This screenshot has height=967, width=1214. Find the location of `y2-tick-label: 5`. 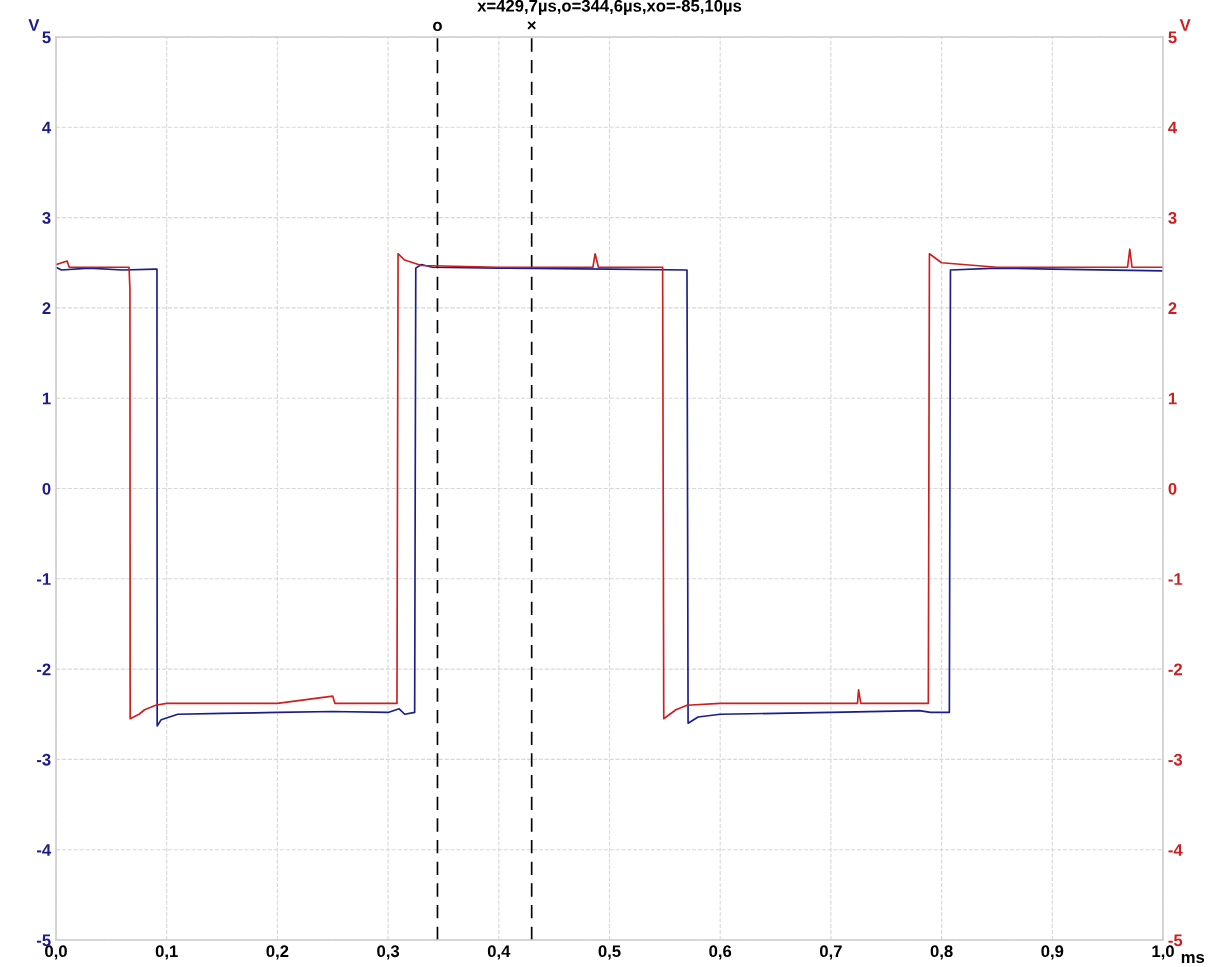

y2-tick-label: 5 is located at coordinates (1172, 37).